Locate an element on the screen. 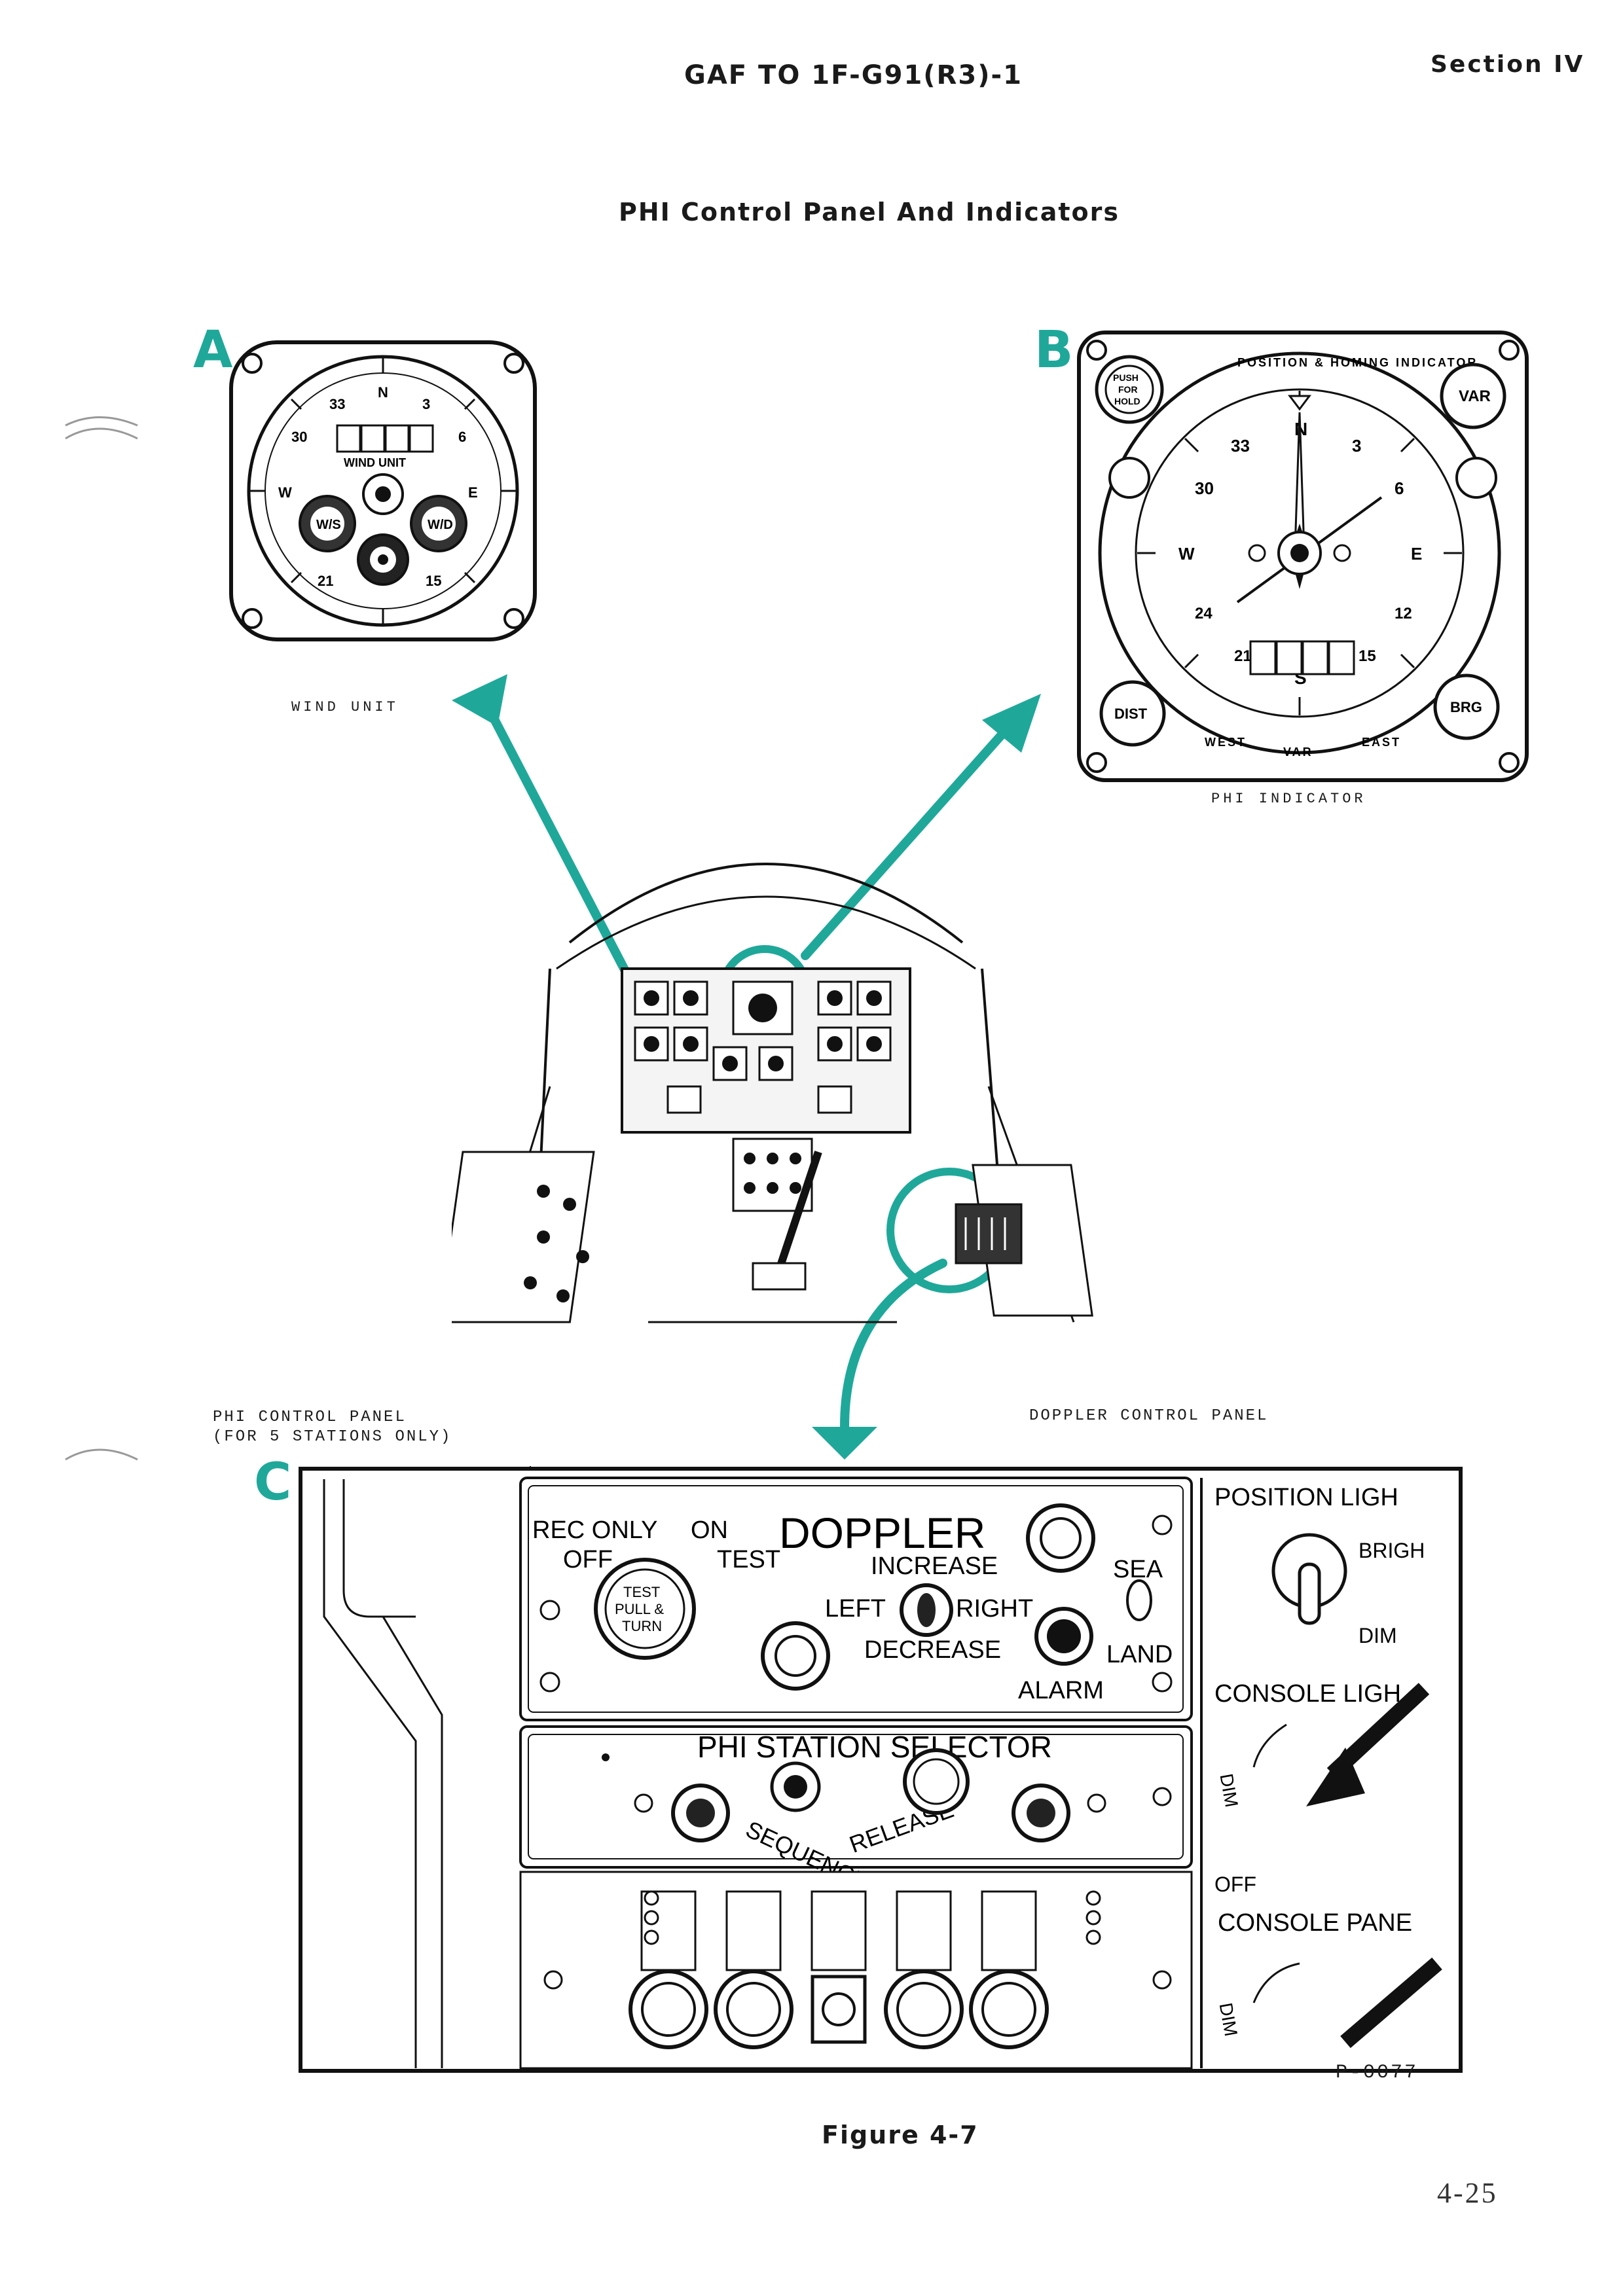 This screenshot has height=2296, width=1623. sea-label: SEA is located at coordinates (1138, 1569).